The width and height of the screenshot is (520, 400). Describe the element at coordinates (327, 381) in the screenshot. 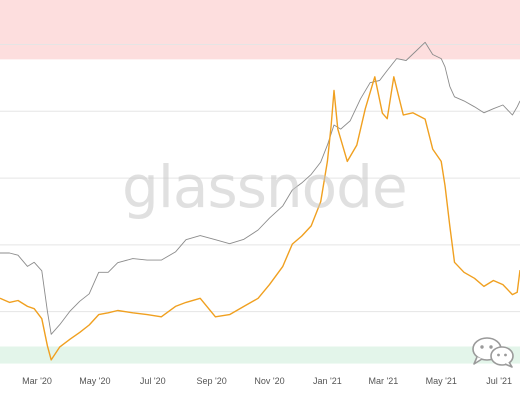

I see `x-tick-label: Jan '21` at that location.